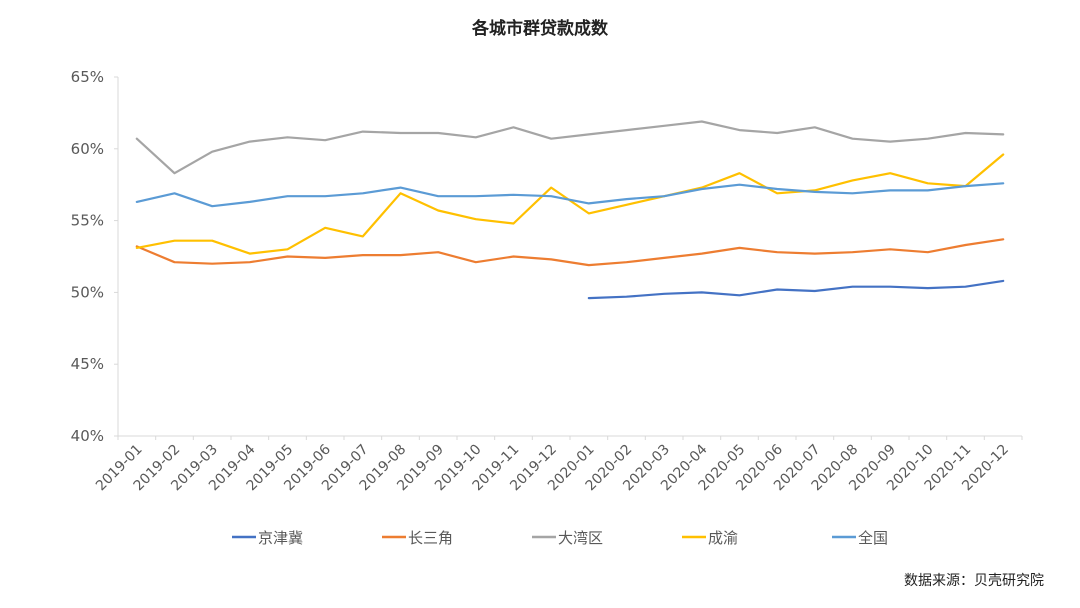 This screenshot has width=1080, height=608. I want to click on series-line-长三角, so click(570, 252).